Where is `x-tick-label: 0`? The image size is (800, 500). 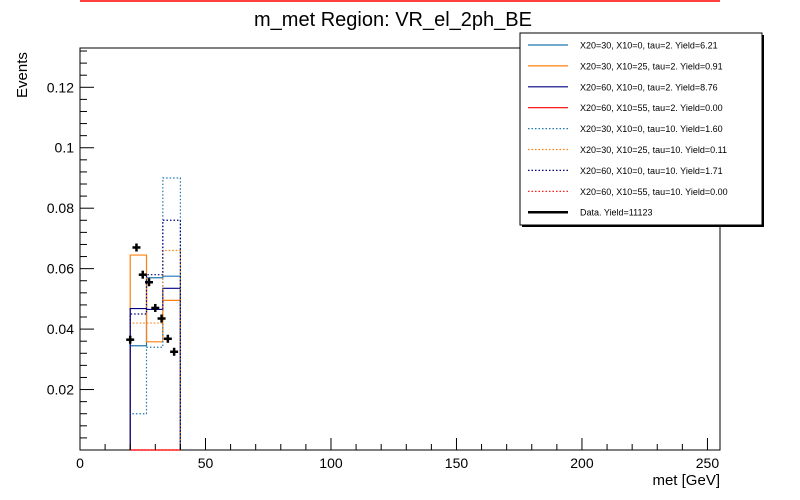
x-tick-label: 0 is located at coordinates (80, 463).